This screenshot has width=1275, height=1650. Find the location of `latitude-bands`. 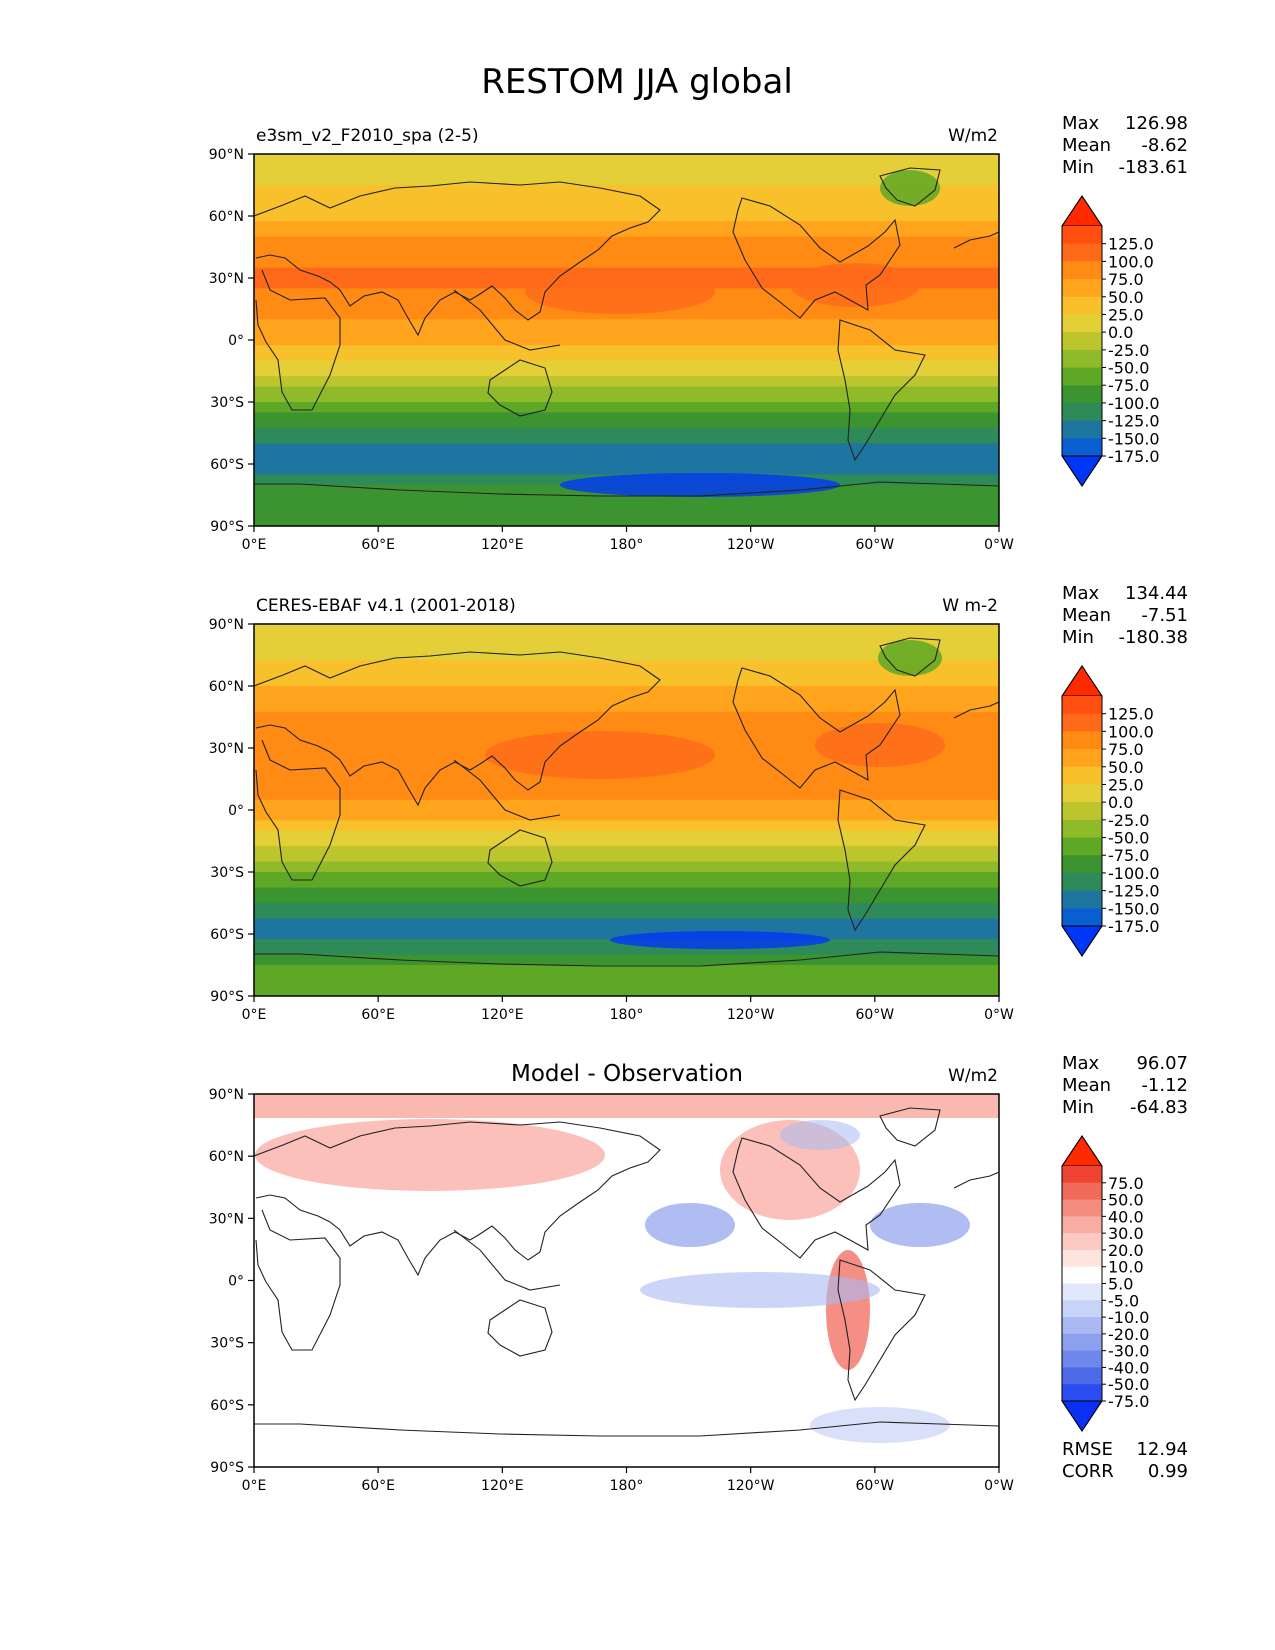

latitude-bands is located at coordinates (626, 340).